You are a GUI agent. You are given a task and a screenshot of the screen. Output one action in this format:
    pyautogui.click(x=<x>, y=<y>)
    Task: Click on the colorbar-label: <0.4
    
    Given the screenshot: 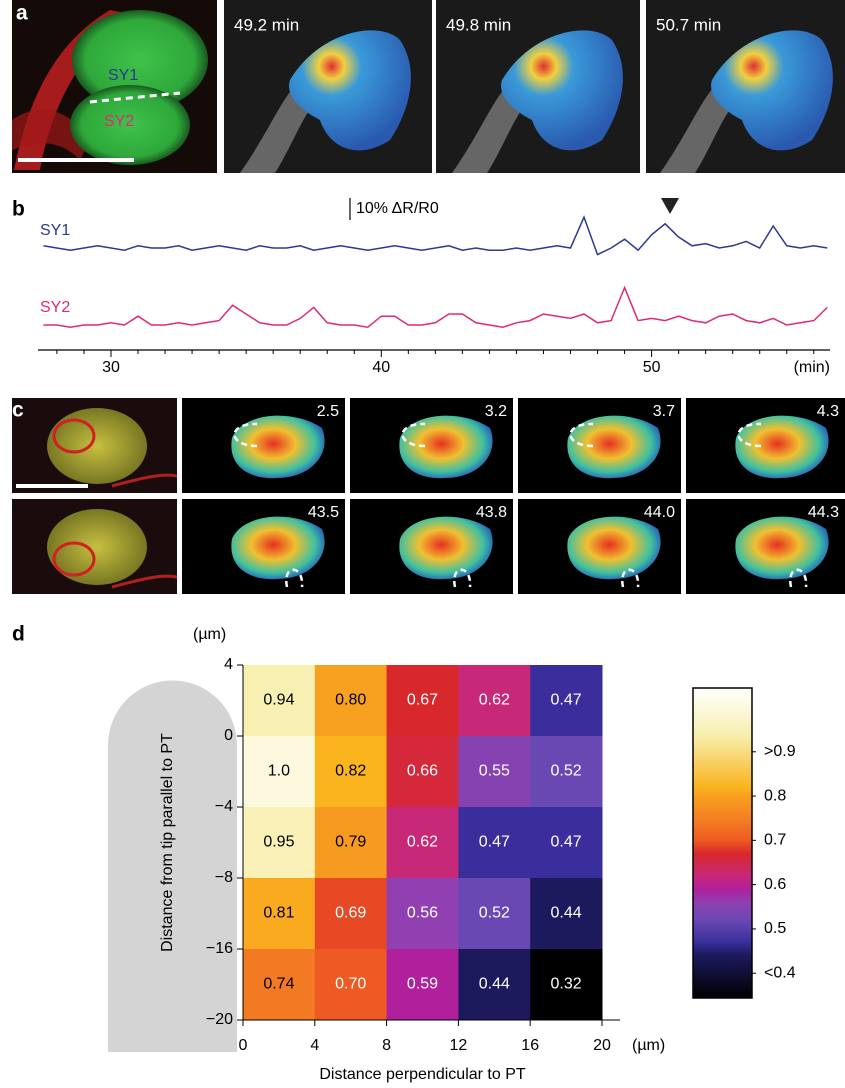 What is the action you would take?
    pyautogui.click(x=780, y=972)
    